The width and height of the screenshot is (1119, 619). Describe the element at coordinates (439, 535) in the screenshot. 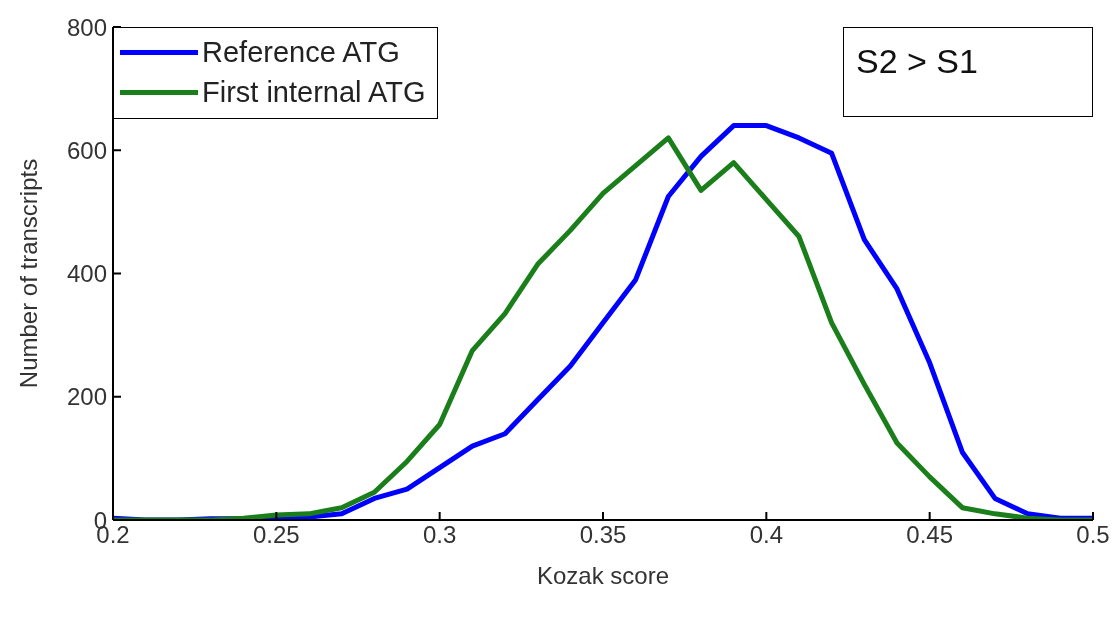

I see `x-tick-label: 0.3` at that location.